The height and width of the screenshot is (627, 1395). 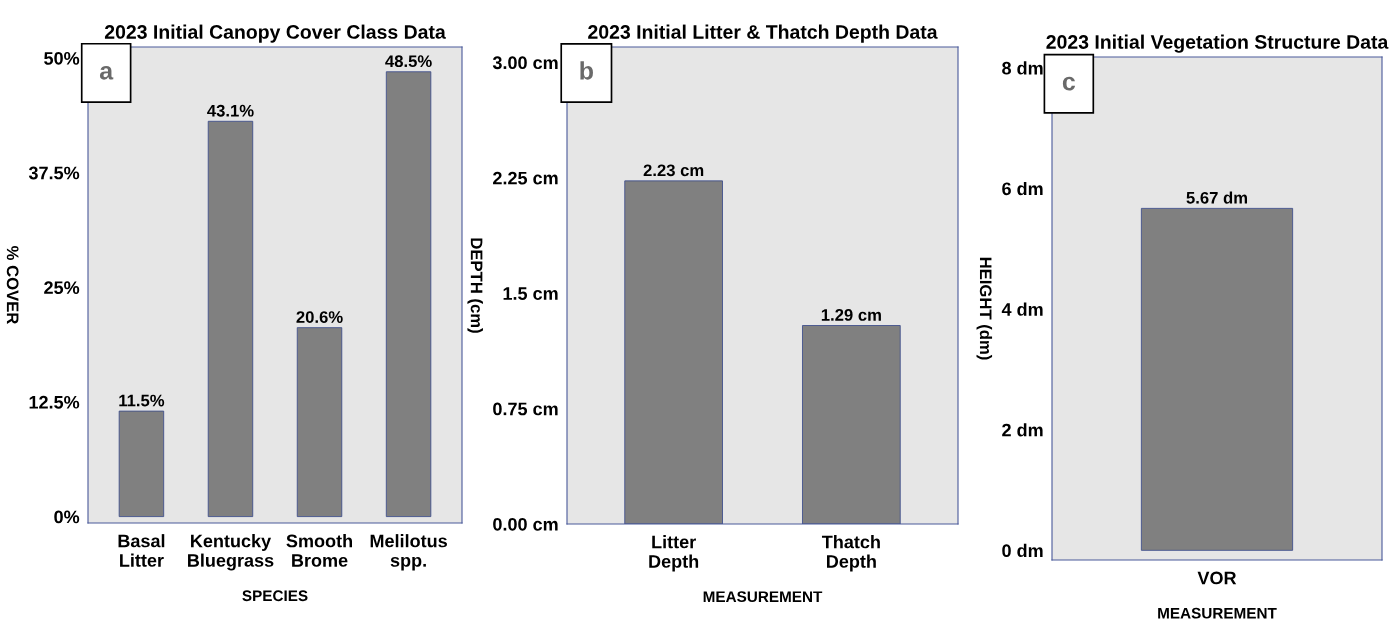 What do you see at coordinates (230, 110) in the screenshot?
I see `data-label: 43.1%` at bounding box center [230, 110].